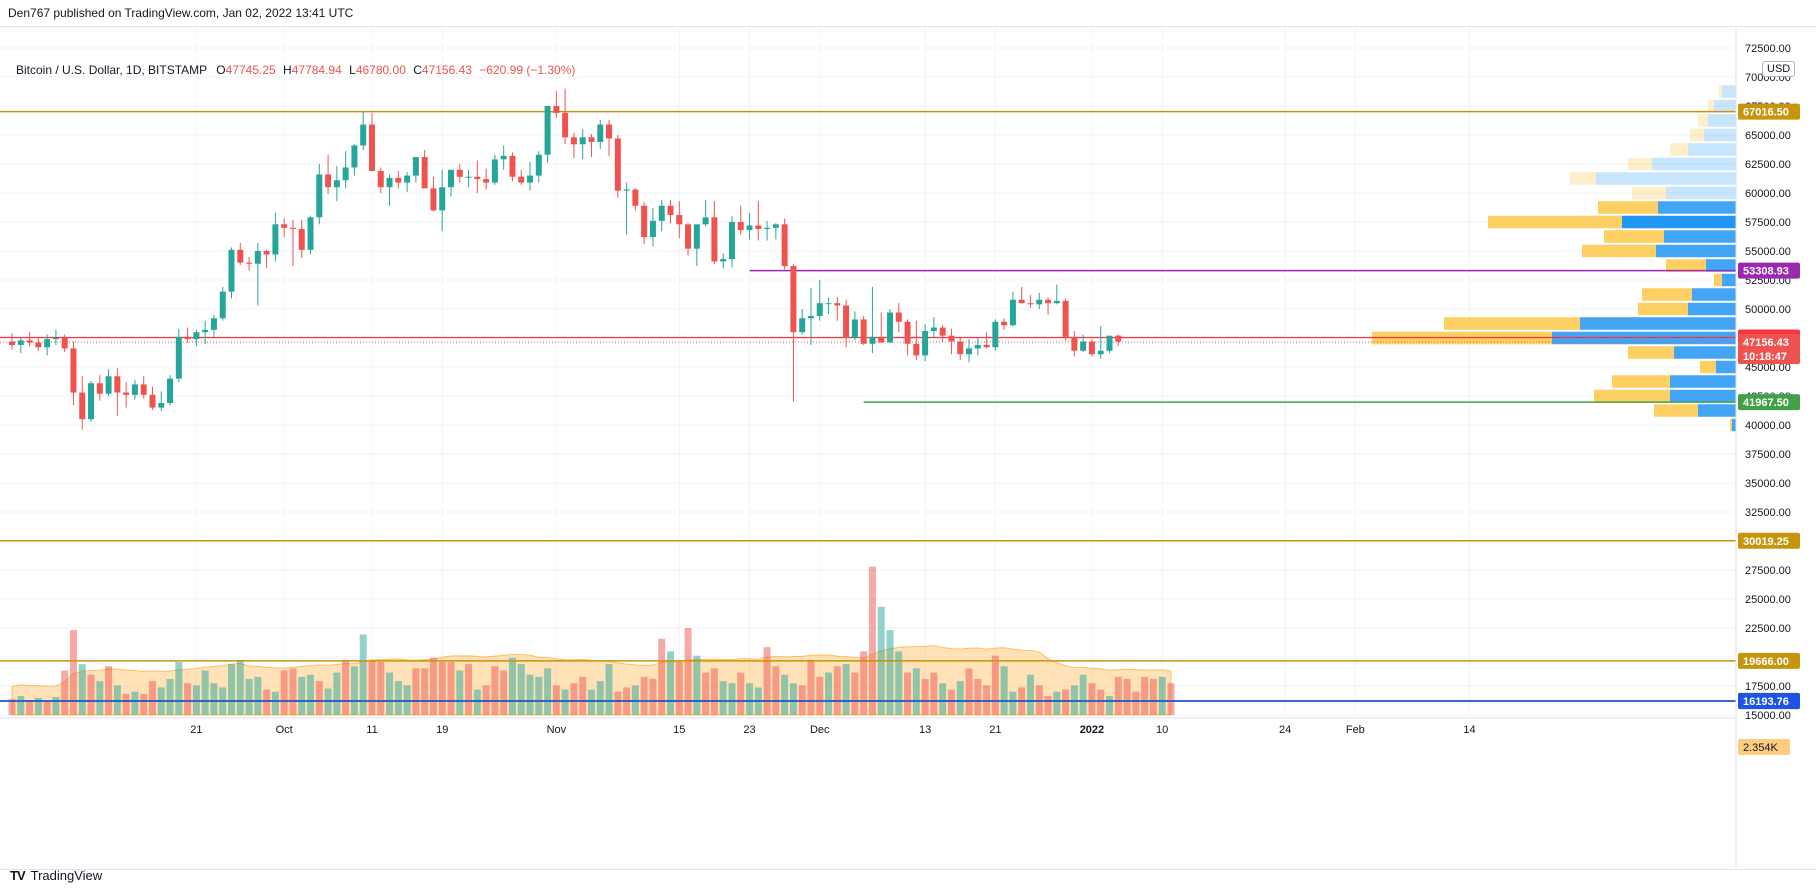  Describe the element at coordinates (1765, 357) in the screenshot. I see `countdown-badge: 10:18:47` at that location.